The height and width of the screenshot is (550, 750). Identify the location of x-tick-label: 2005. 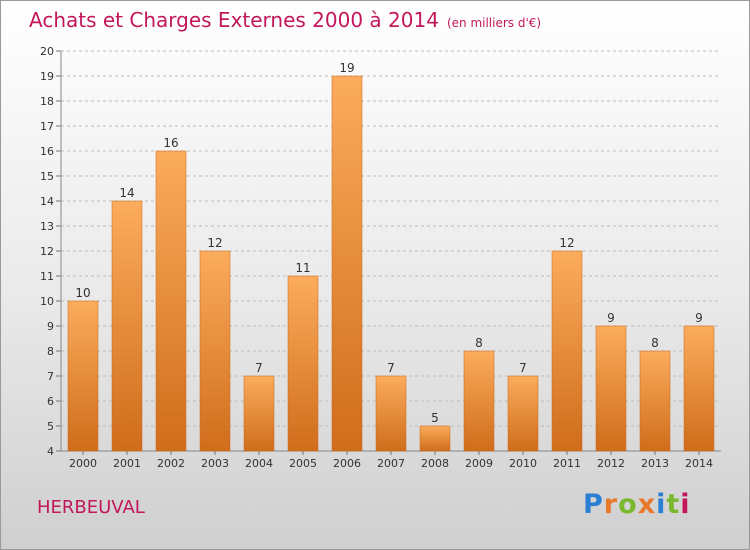
(303, 463).